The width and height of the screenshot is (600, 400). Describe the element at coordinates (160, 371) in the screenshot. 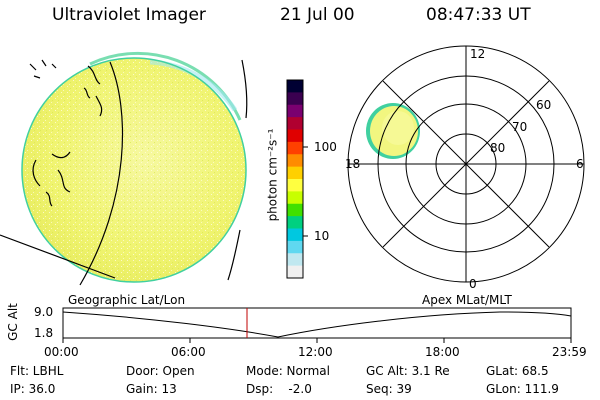

I see `door-status: Door: Open` at that location.